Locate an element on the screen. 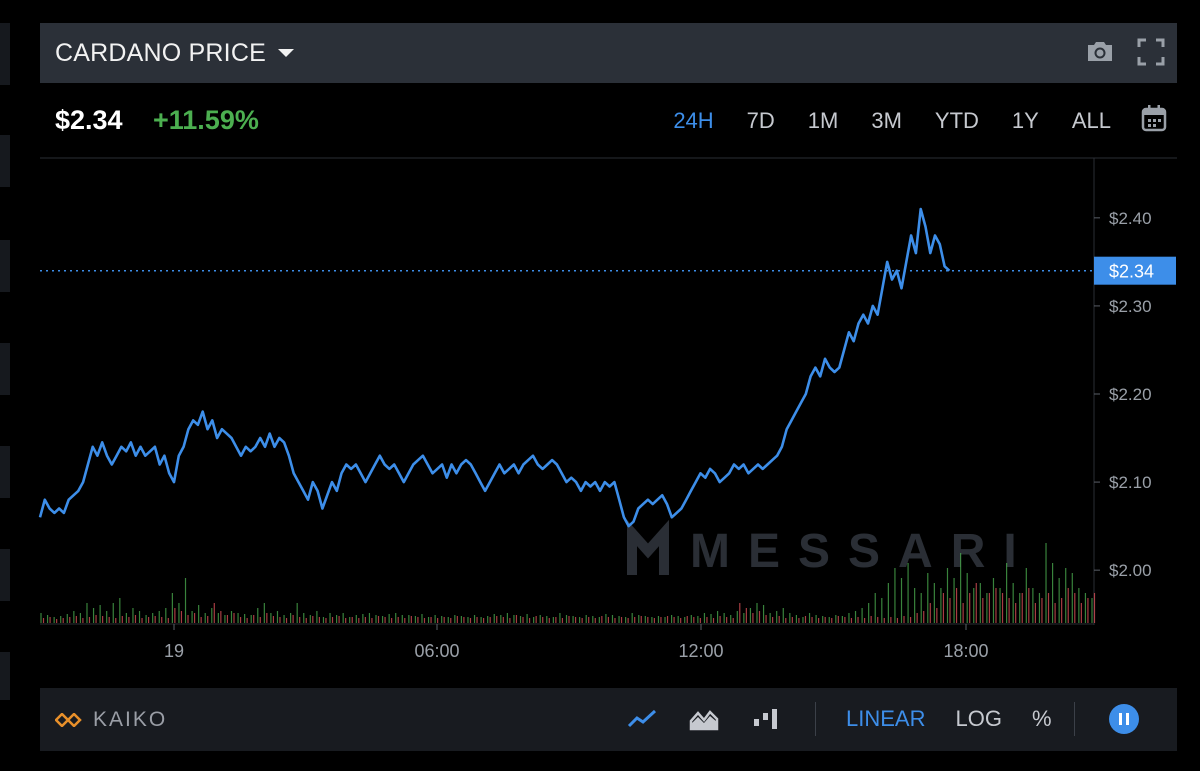 The height and width of the screenshot is (771, 1200). range-3m-button: 3M is located at coordinates (886, 120).